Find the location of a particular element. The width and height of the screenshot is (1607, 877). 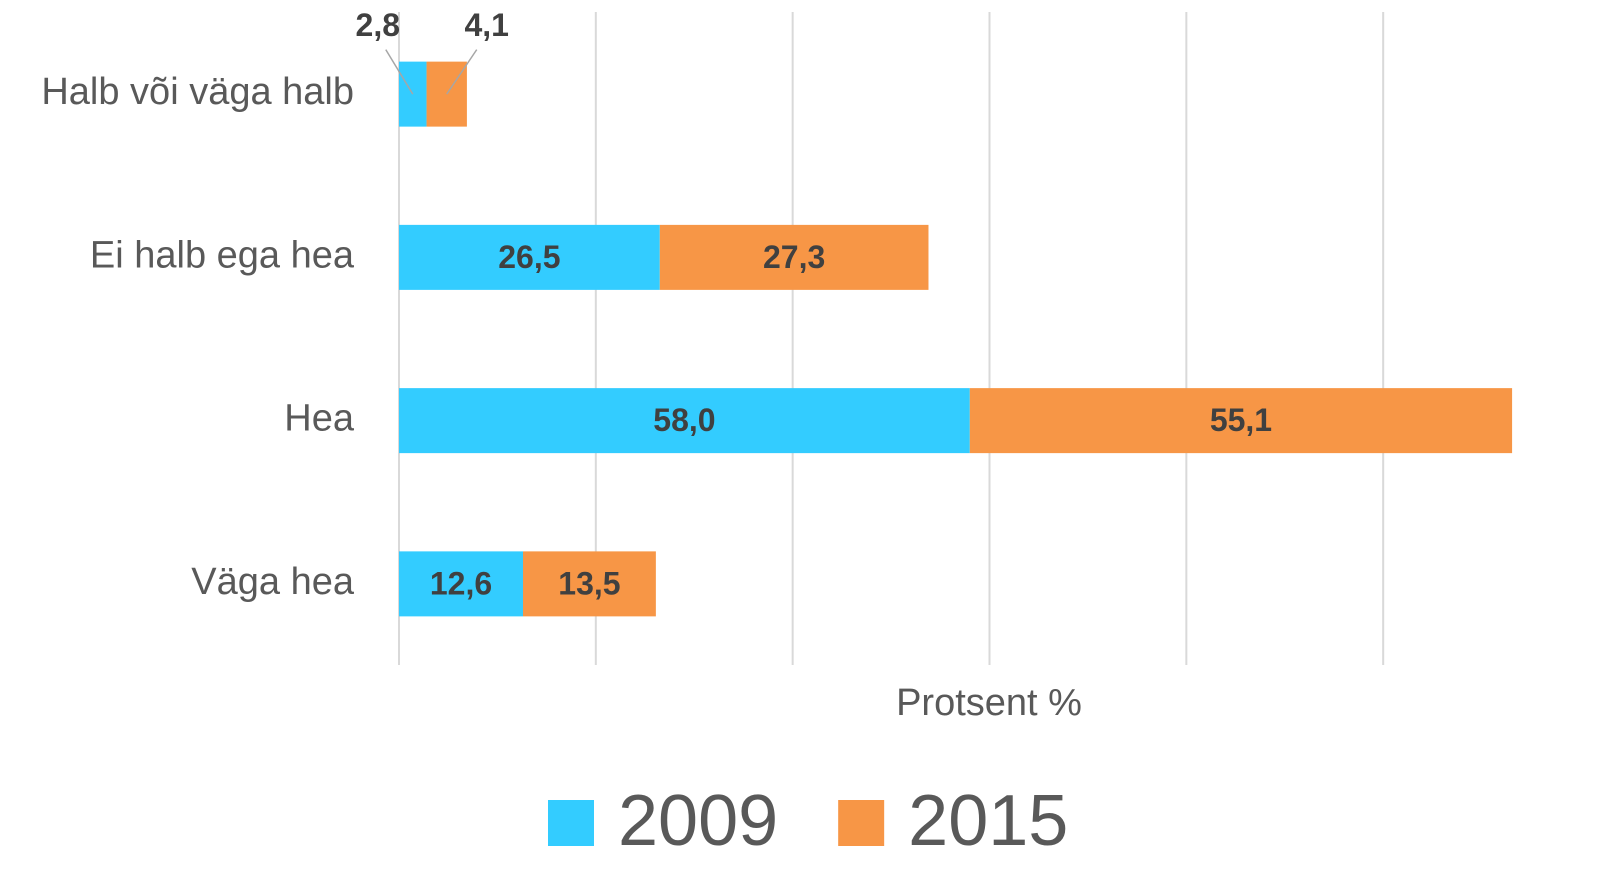

data-label: 55,1 is located at coordinates (1241, 420).